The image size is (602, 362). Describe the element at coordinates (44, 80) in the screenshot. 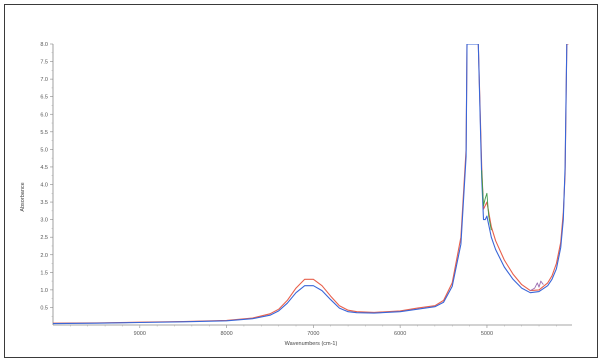

I see `y-tick-label: 7.0` at that location.